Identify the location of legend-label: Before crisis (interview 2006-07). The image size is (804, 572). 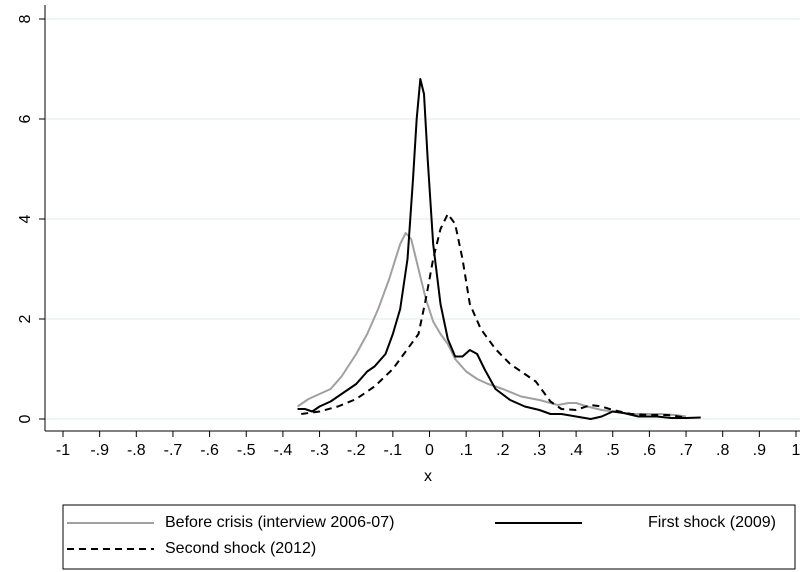
(279, 522).